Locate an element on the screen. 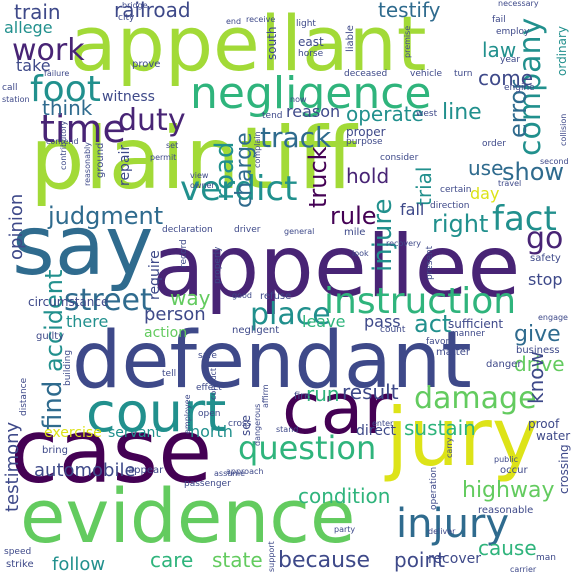 This screenshot has height=576, width=576. word-negligence: negligence is located at coordinates (311, 93).